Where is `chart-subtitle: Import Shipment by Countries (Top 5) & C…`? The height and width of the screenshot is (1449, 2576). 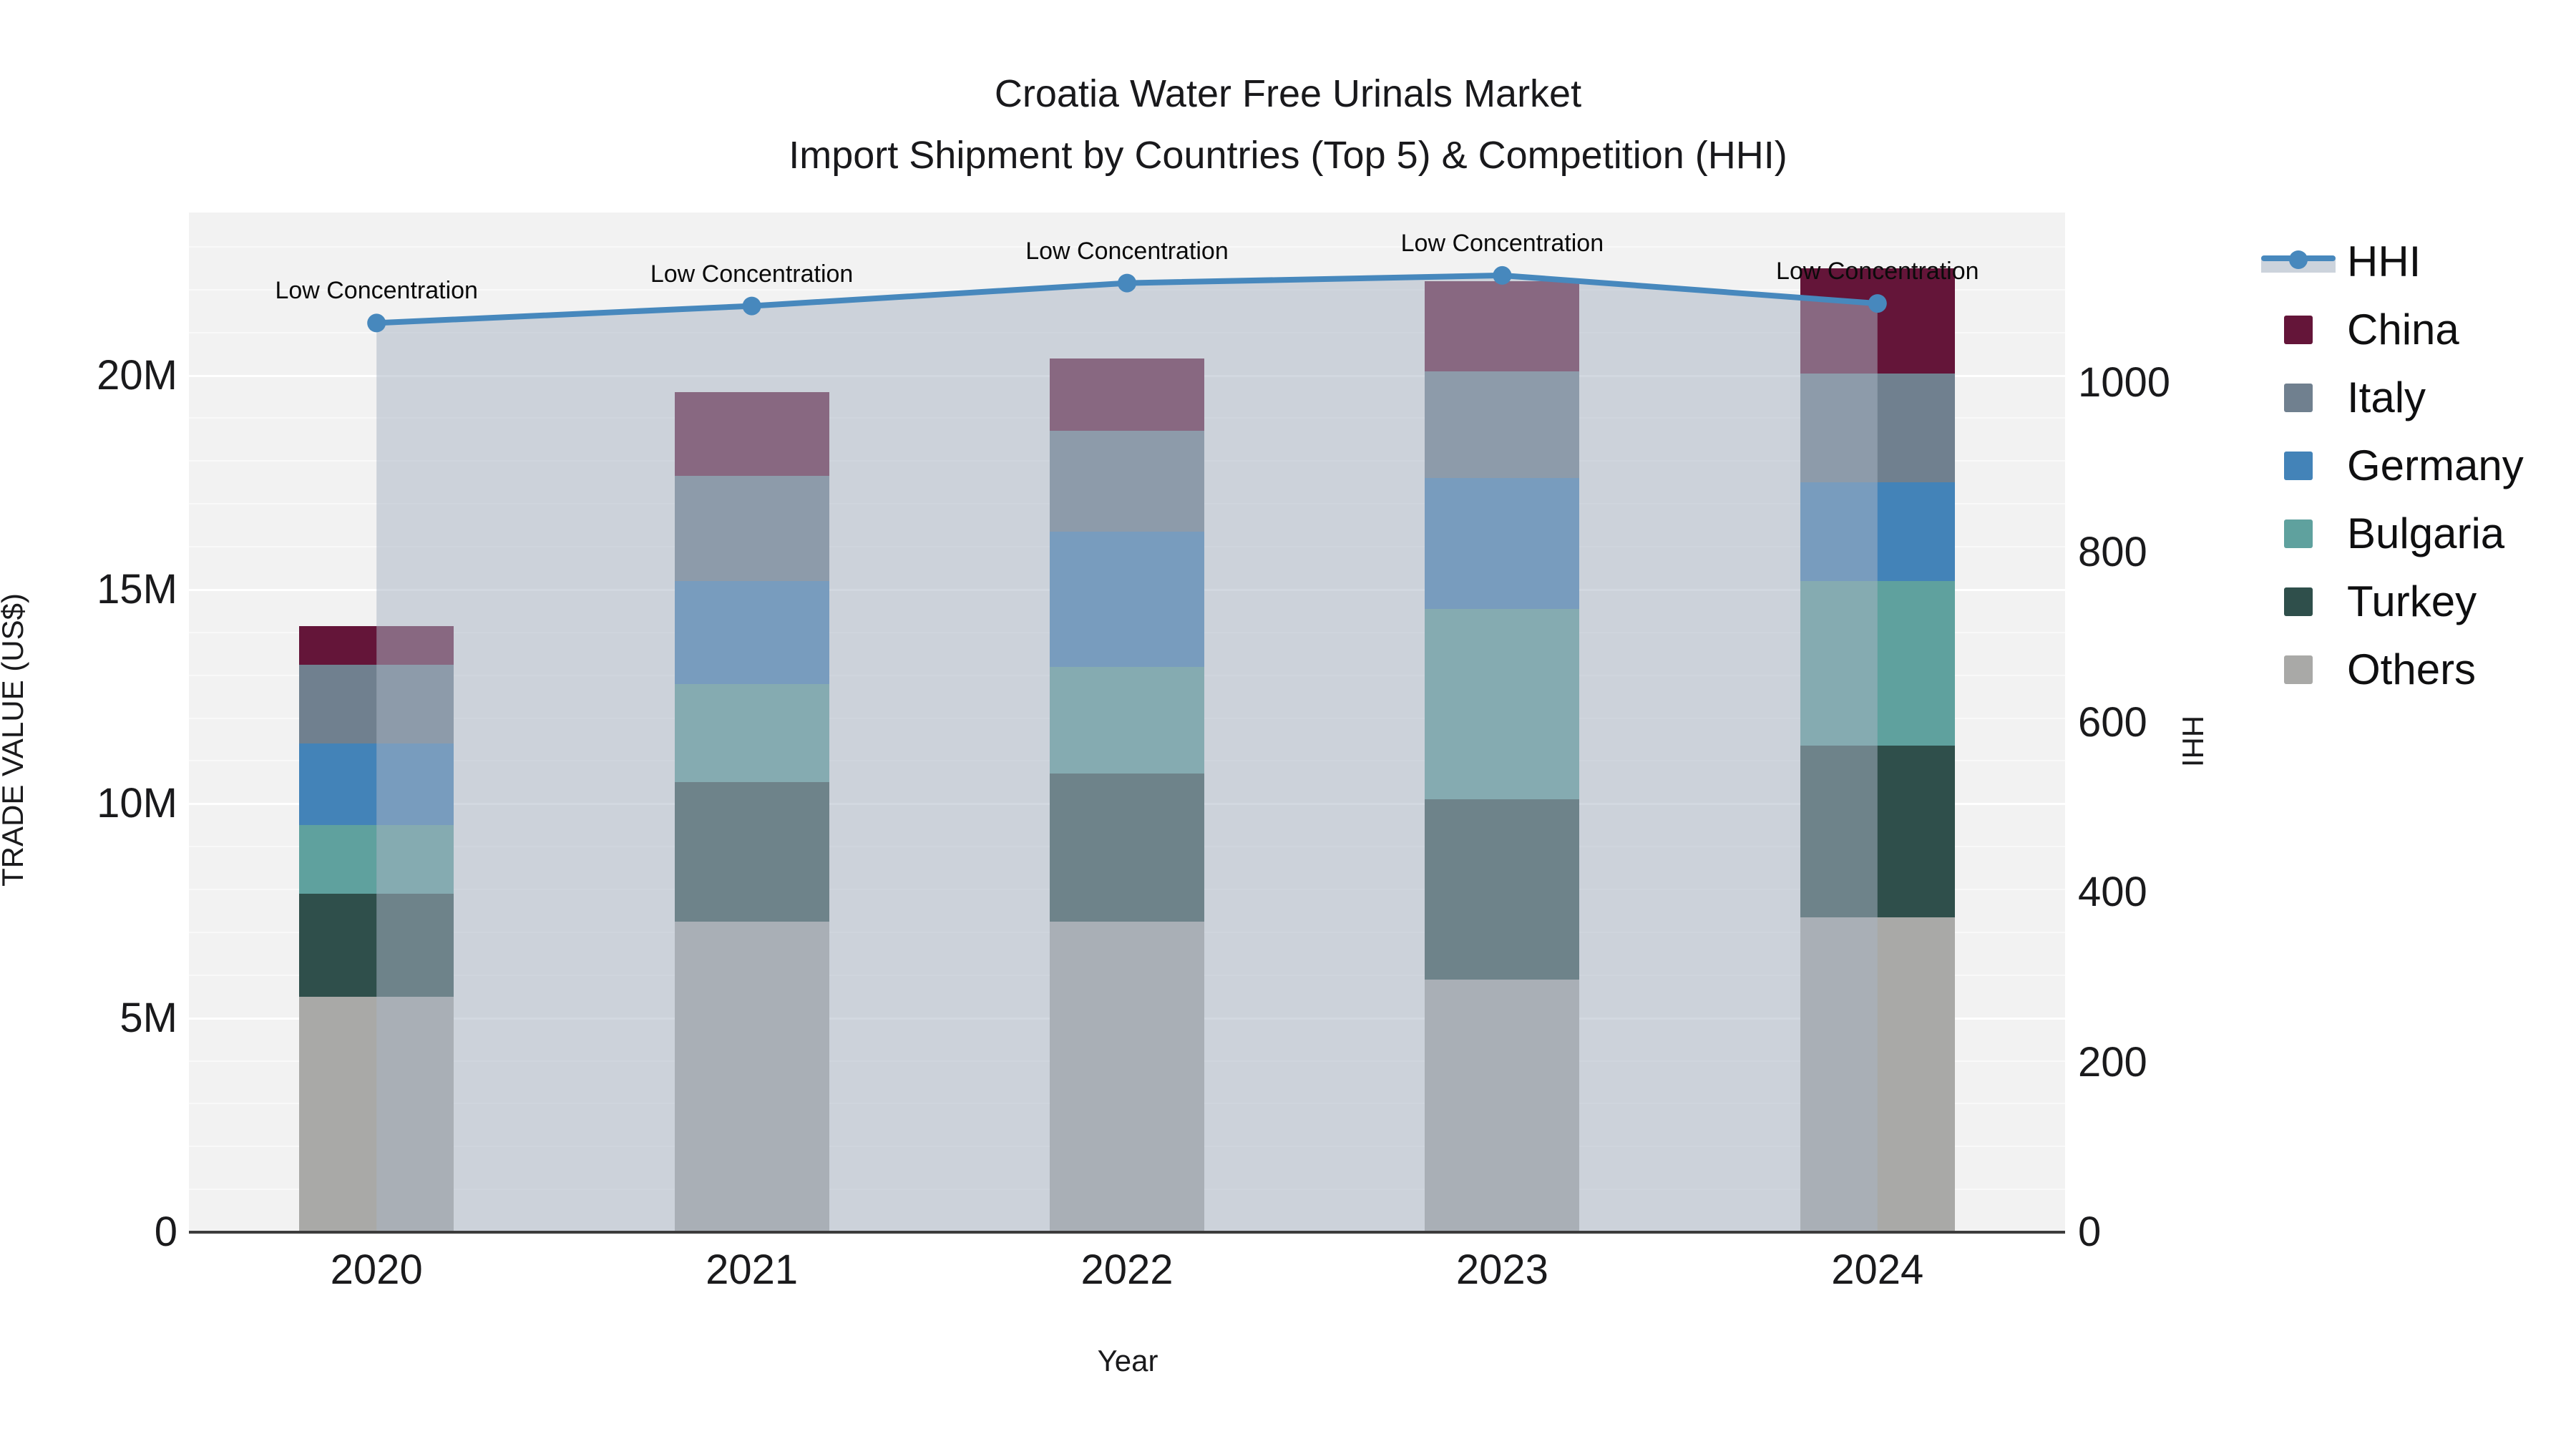 chart-subtitle: Import Shipment by Countries (Top 5) & C… is located at coordinates (1288, 155).